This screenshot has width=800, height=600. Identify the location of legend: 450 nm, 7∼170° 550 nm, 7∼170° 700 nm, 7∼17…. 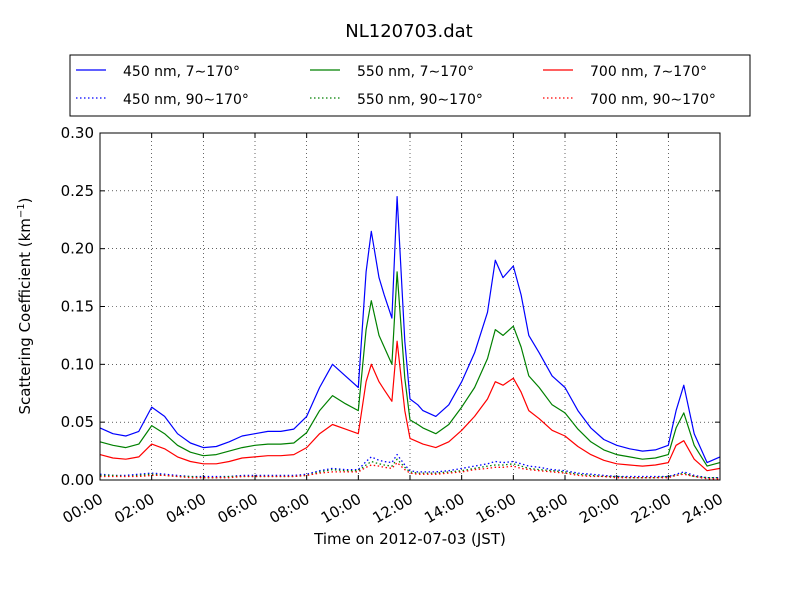
(410, 85).